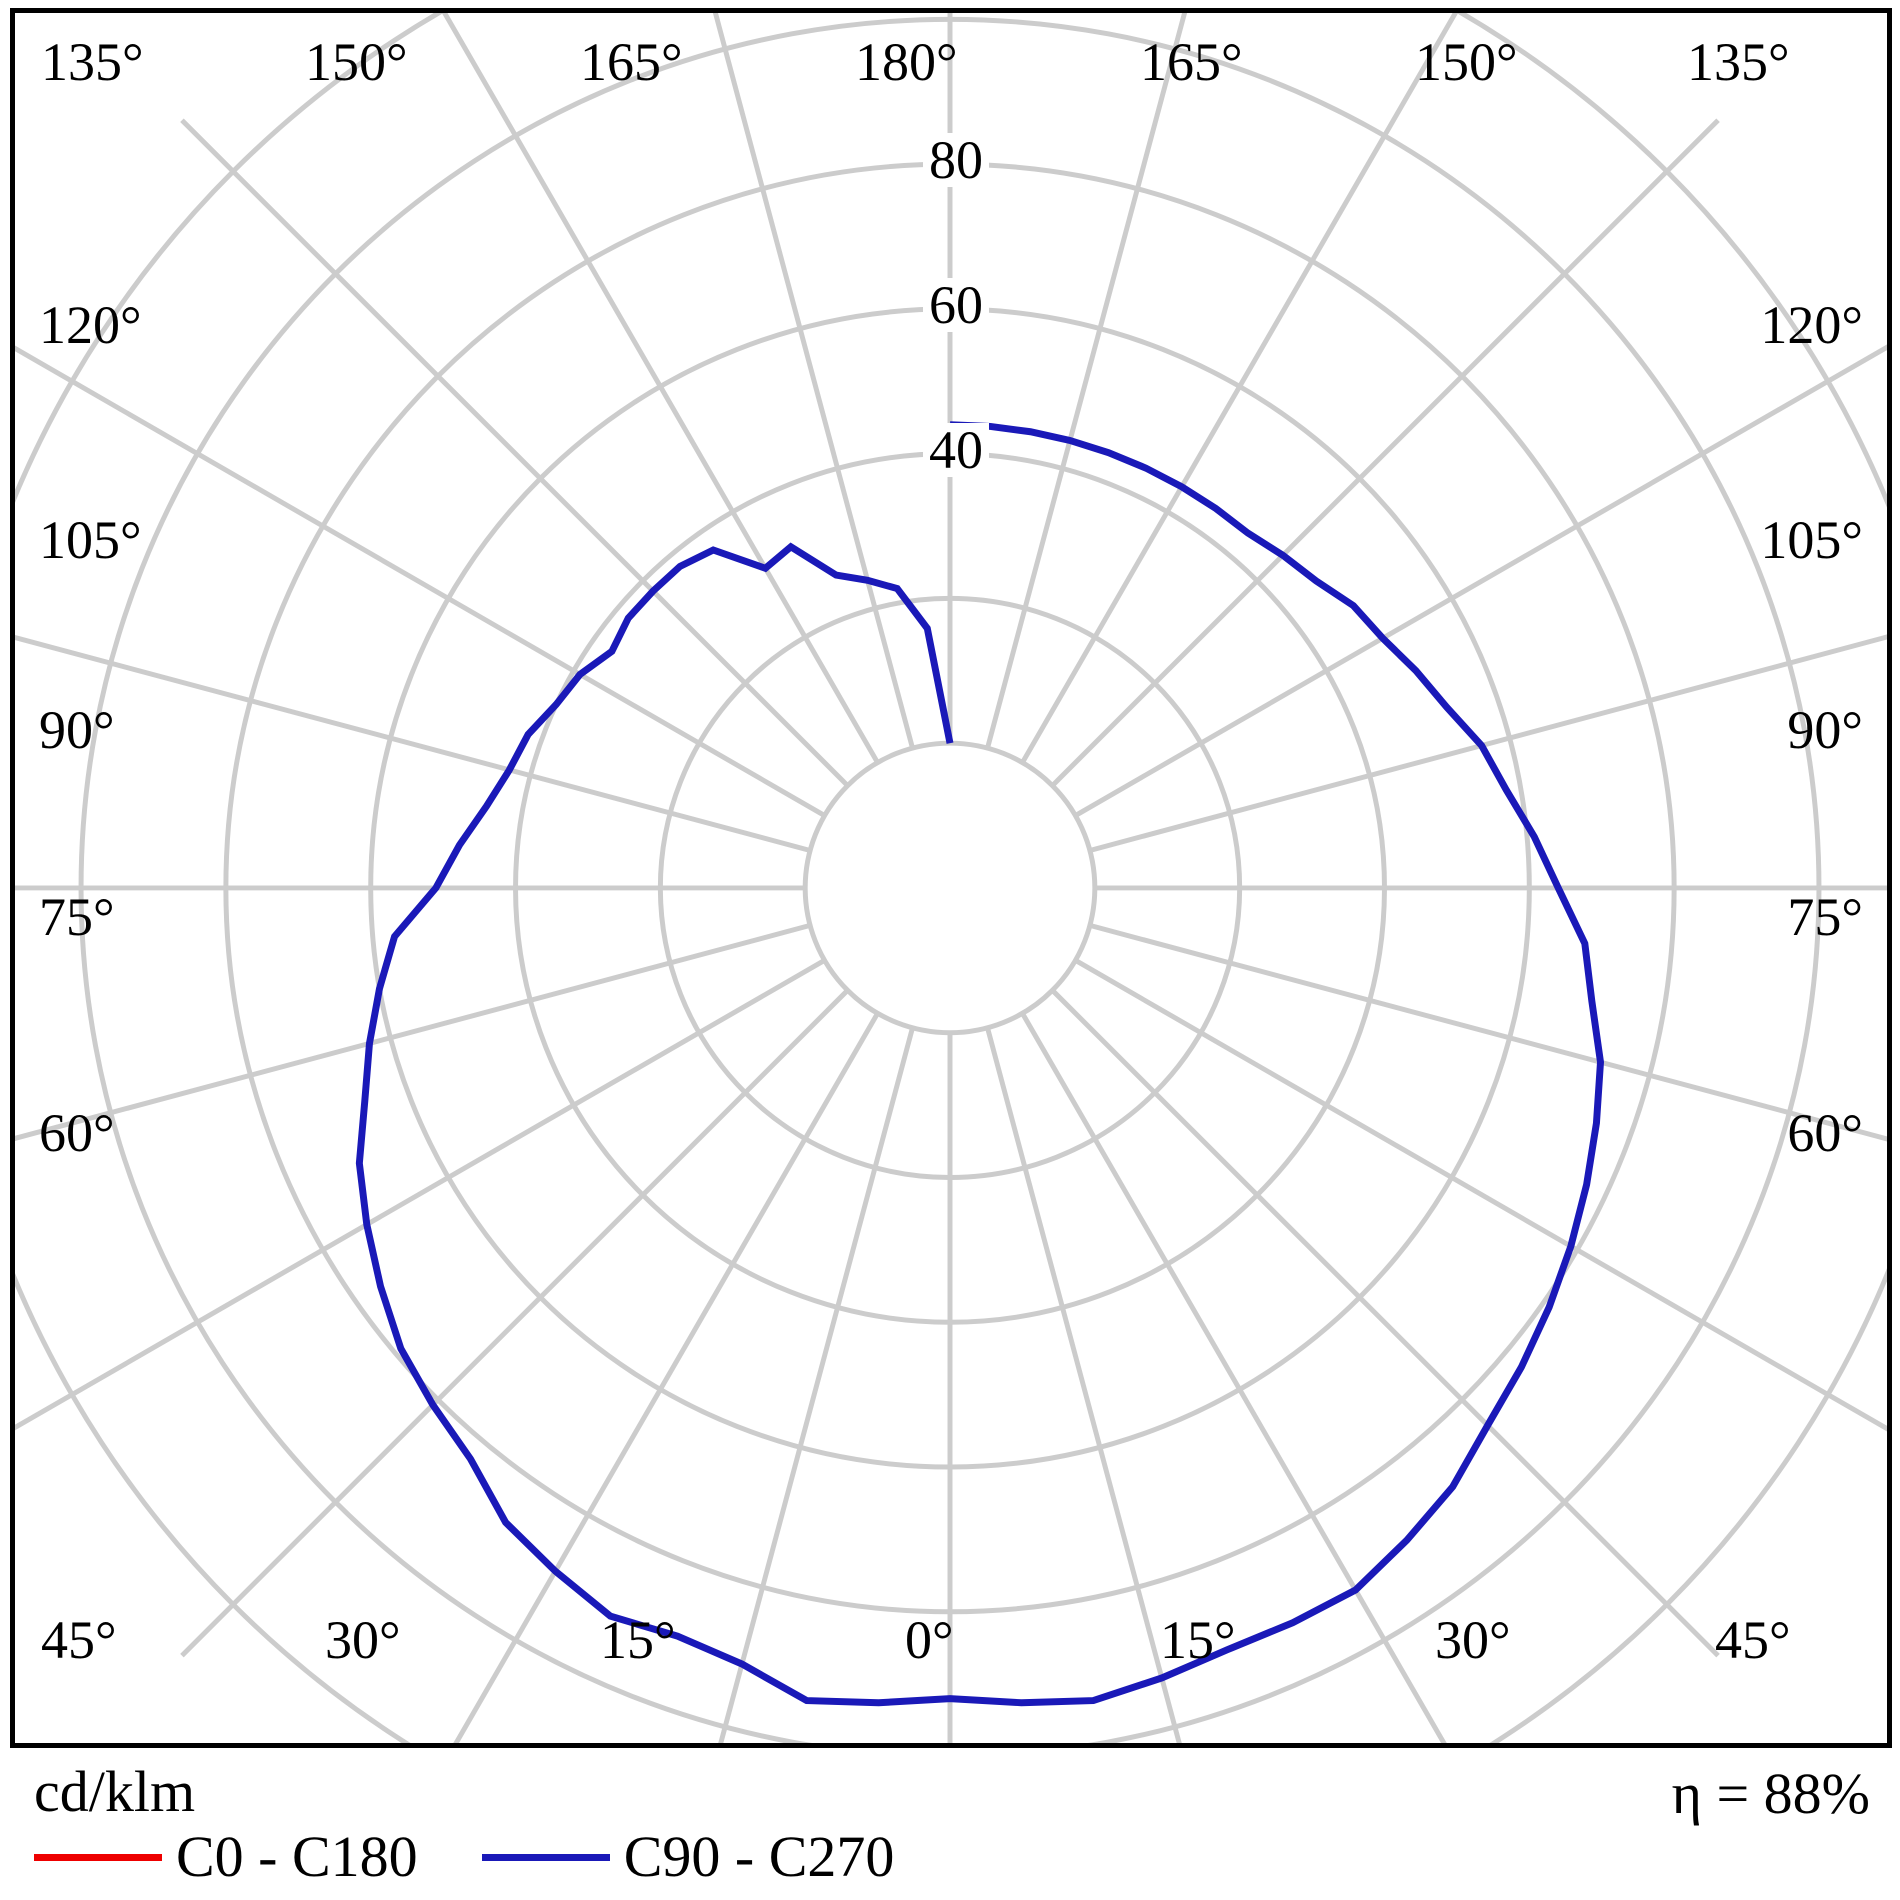 Image resolution: width=1900 pixels, height=1900 pixels. Describe the element at coordinates (906, 62) in the screenshot. I see `angle-label-top-180: 180°` at that location.